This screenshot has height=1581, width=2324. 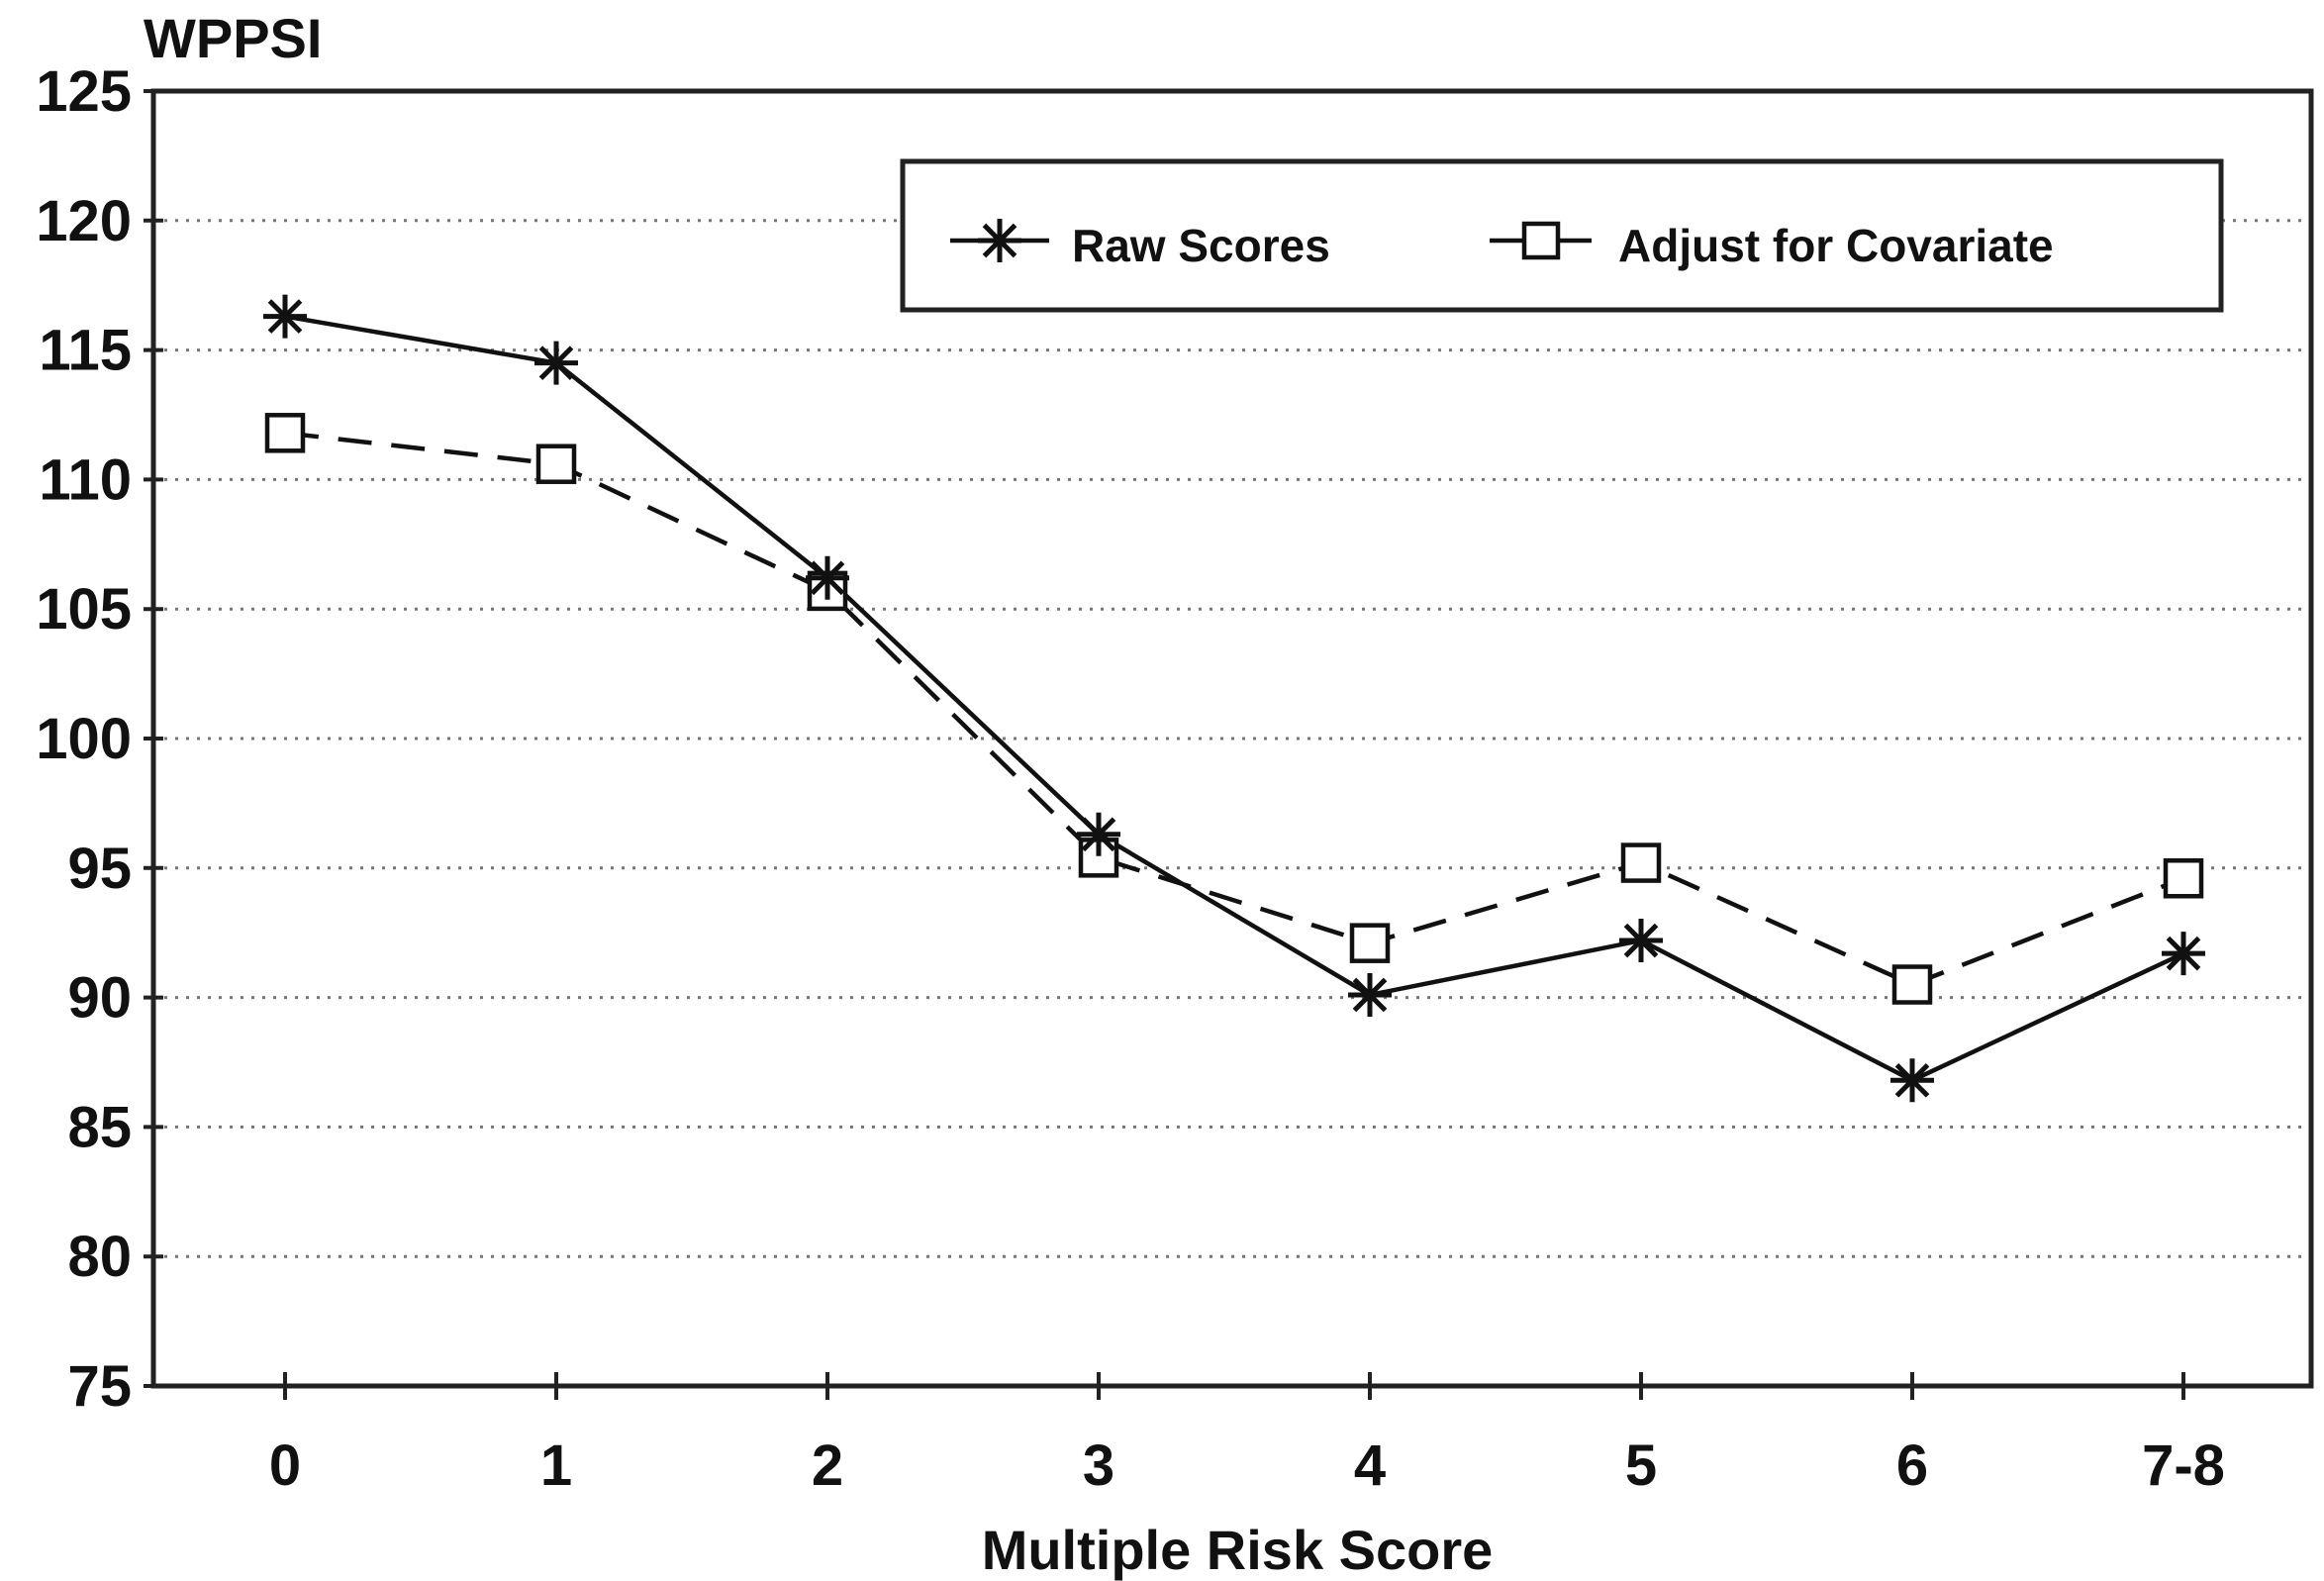 I want to click on x-tick-label: 2, so click(x=828, y=1465).